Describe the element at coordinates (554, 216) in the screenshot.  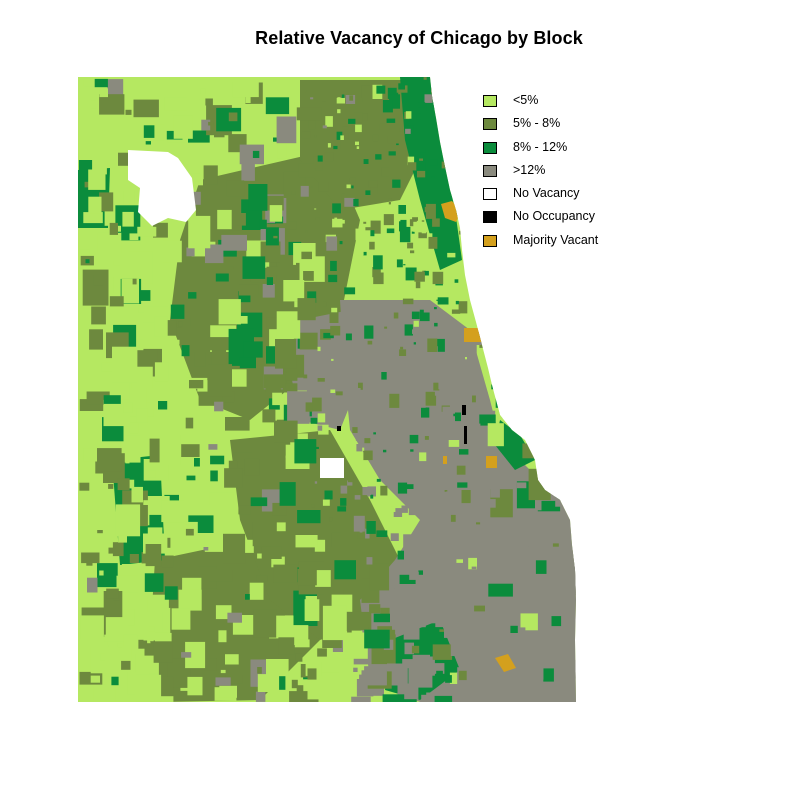
I see `legend-label: No Occupancy` at that location.